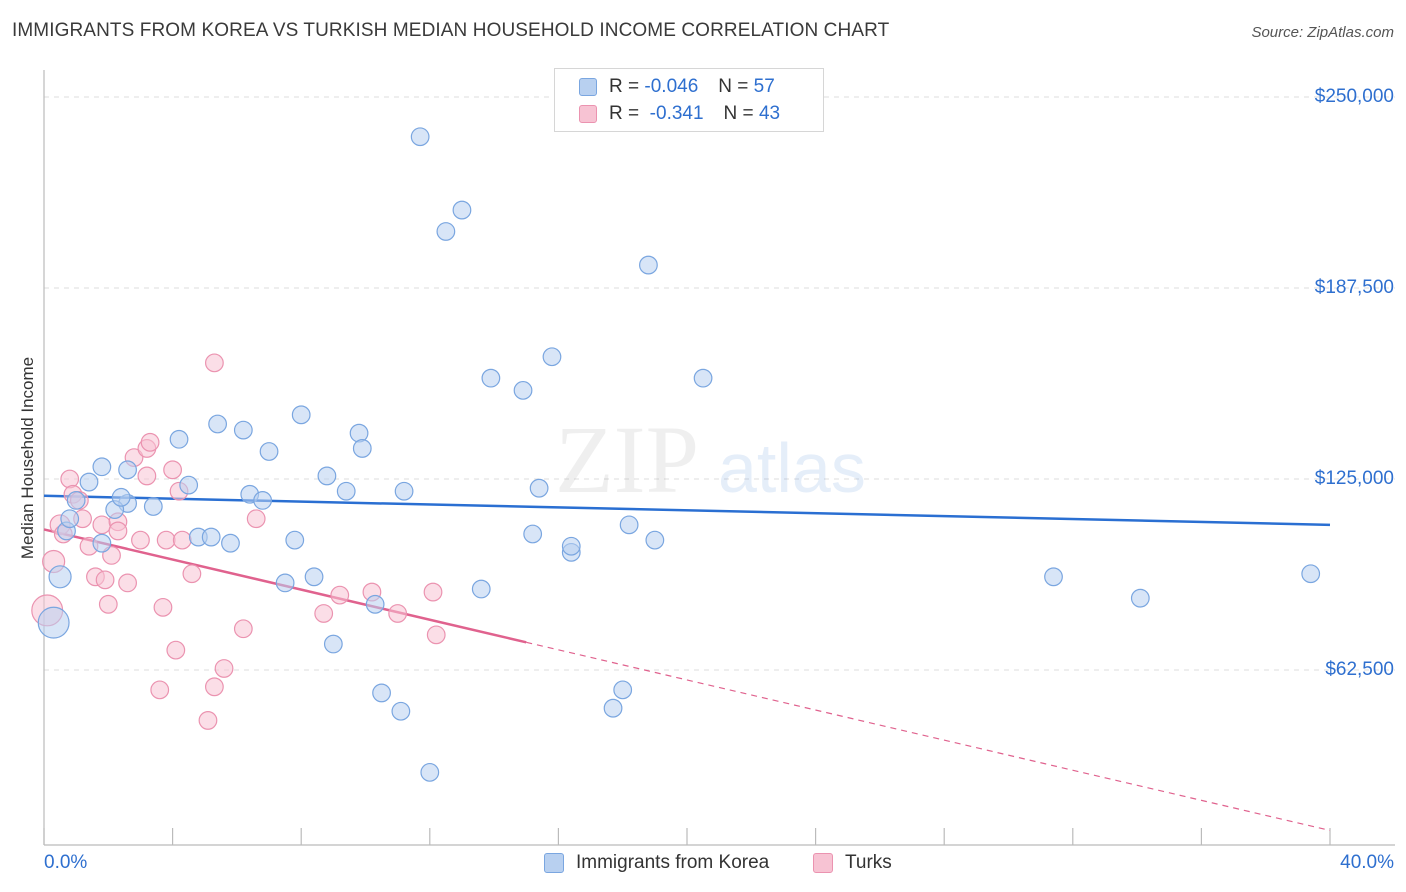 The height and width of the screenshot is (892, 1406). Describe the element at coordinates (764, 86) in the screenshot. I see `legend-n-value: 57` at that location.